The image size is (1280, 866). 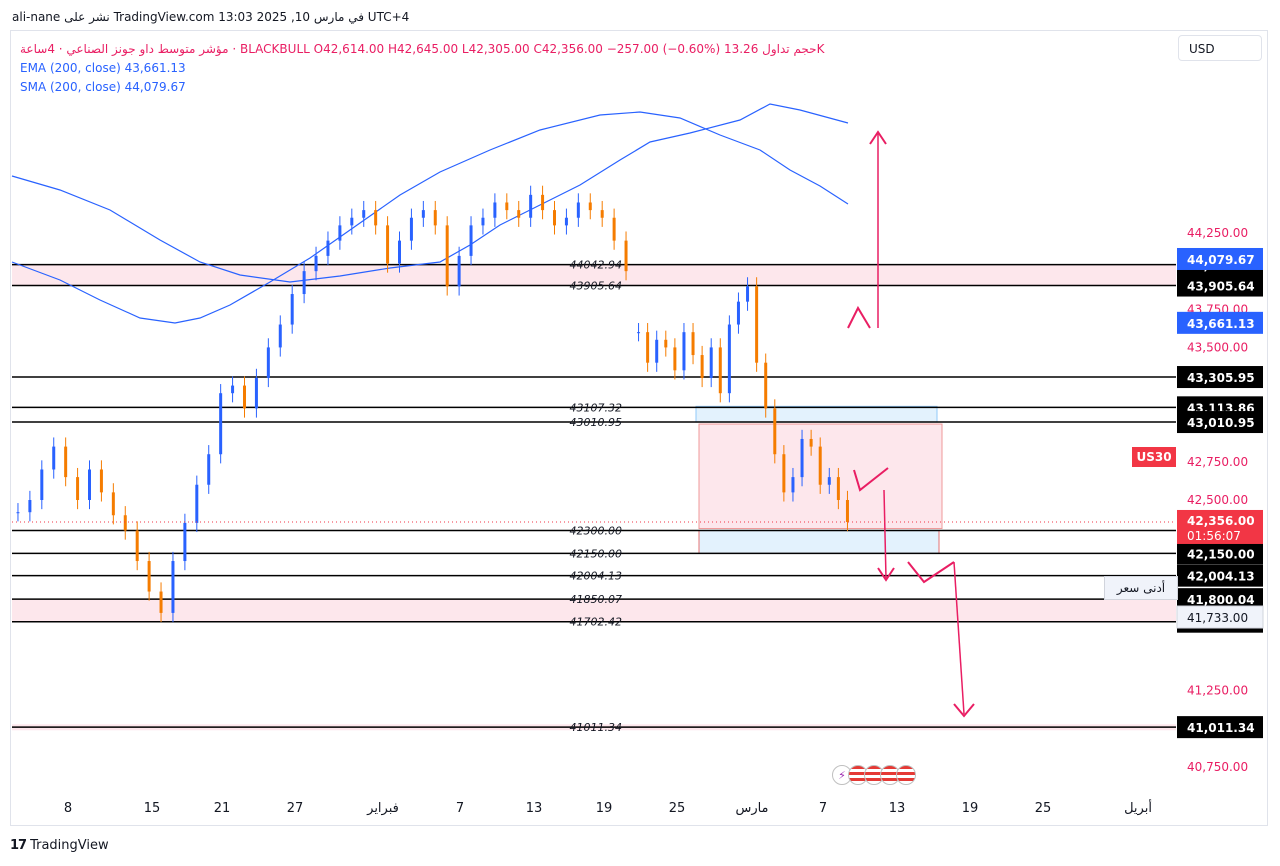 What do you see at coordinates (751, 808) in the screenshot?
I see `time-tick-label: مارس` at bounding box center [751, 808].